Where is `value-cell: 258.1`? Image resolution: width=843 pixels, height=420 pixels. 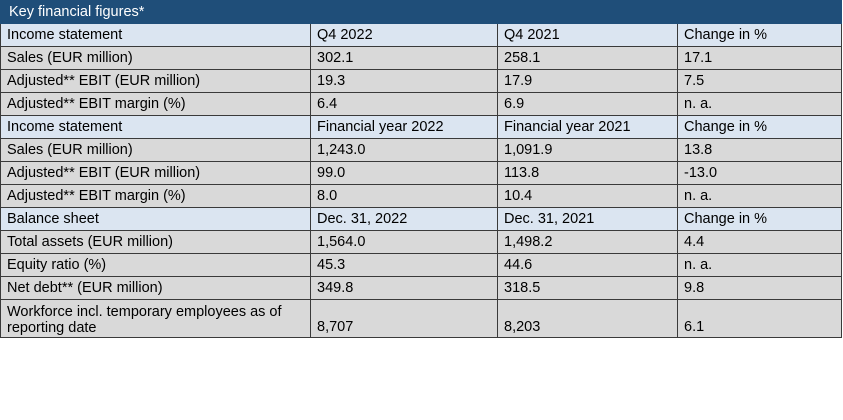 value-cell: 258.1 is located at coordinates (587, 58).